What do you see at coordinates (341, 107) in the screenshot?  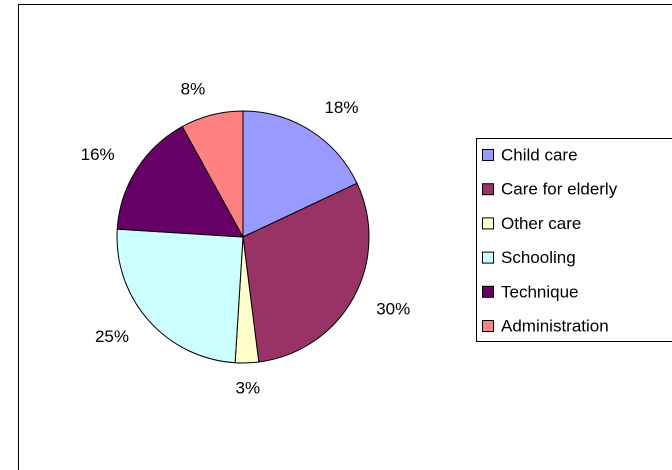 I see `data-label: 18%` at bounding box center [341, 107].